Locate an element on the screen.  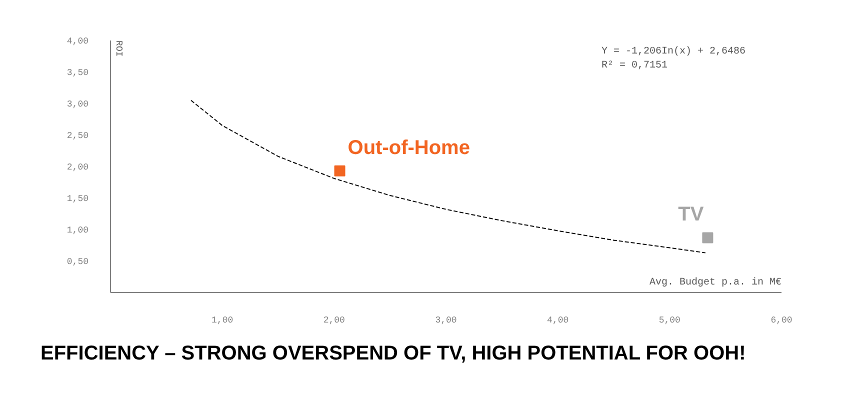
x-tick-label: 6,00 is located at coordinates (781, 321).